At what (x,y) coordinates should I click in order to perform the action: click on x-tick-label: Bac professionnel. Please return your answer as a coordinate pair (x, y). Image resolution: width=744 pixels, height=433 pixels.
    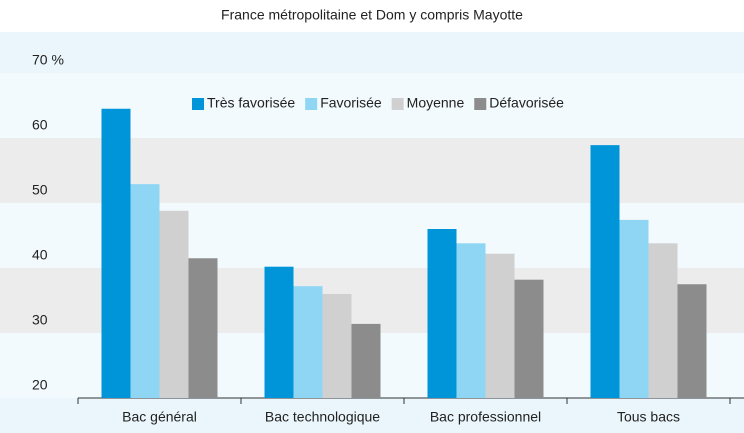
    Looking at the image, I should click on (485, 417).